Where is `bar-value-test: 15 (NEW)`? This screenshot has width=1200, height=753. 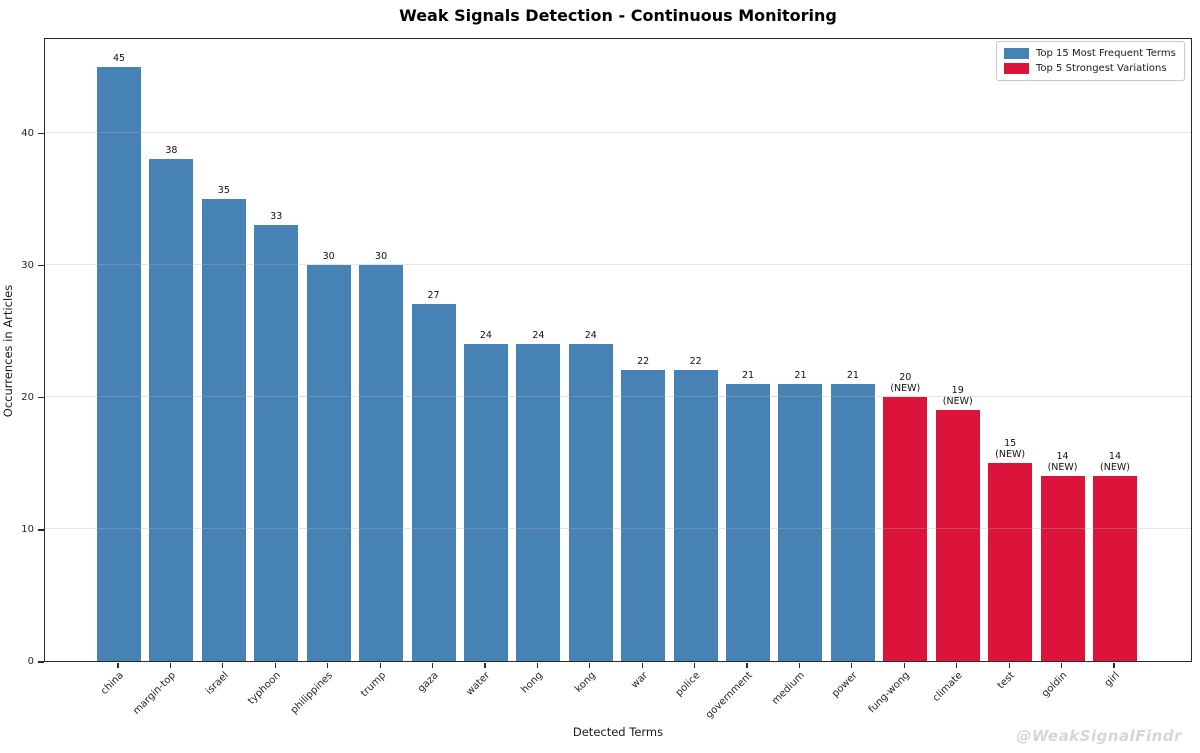 bar-value-test: 15 (NEW) is located at coordinates (1010, 448).